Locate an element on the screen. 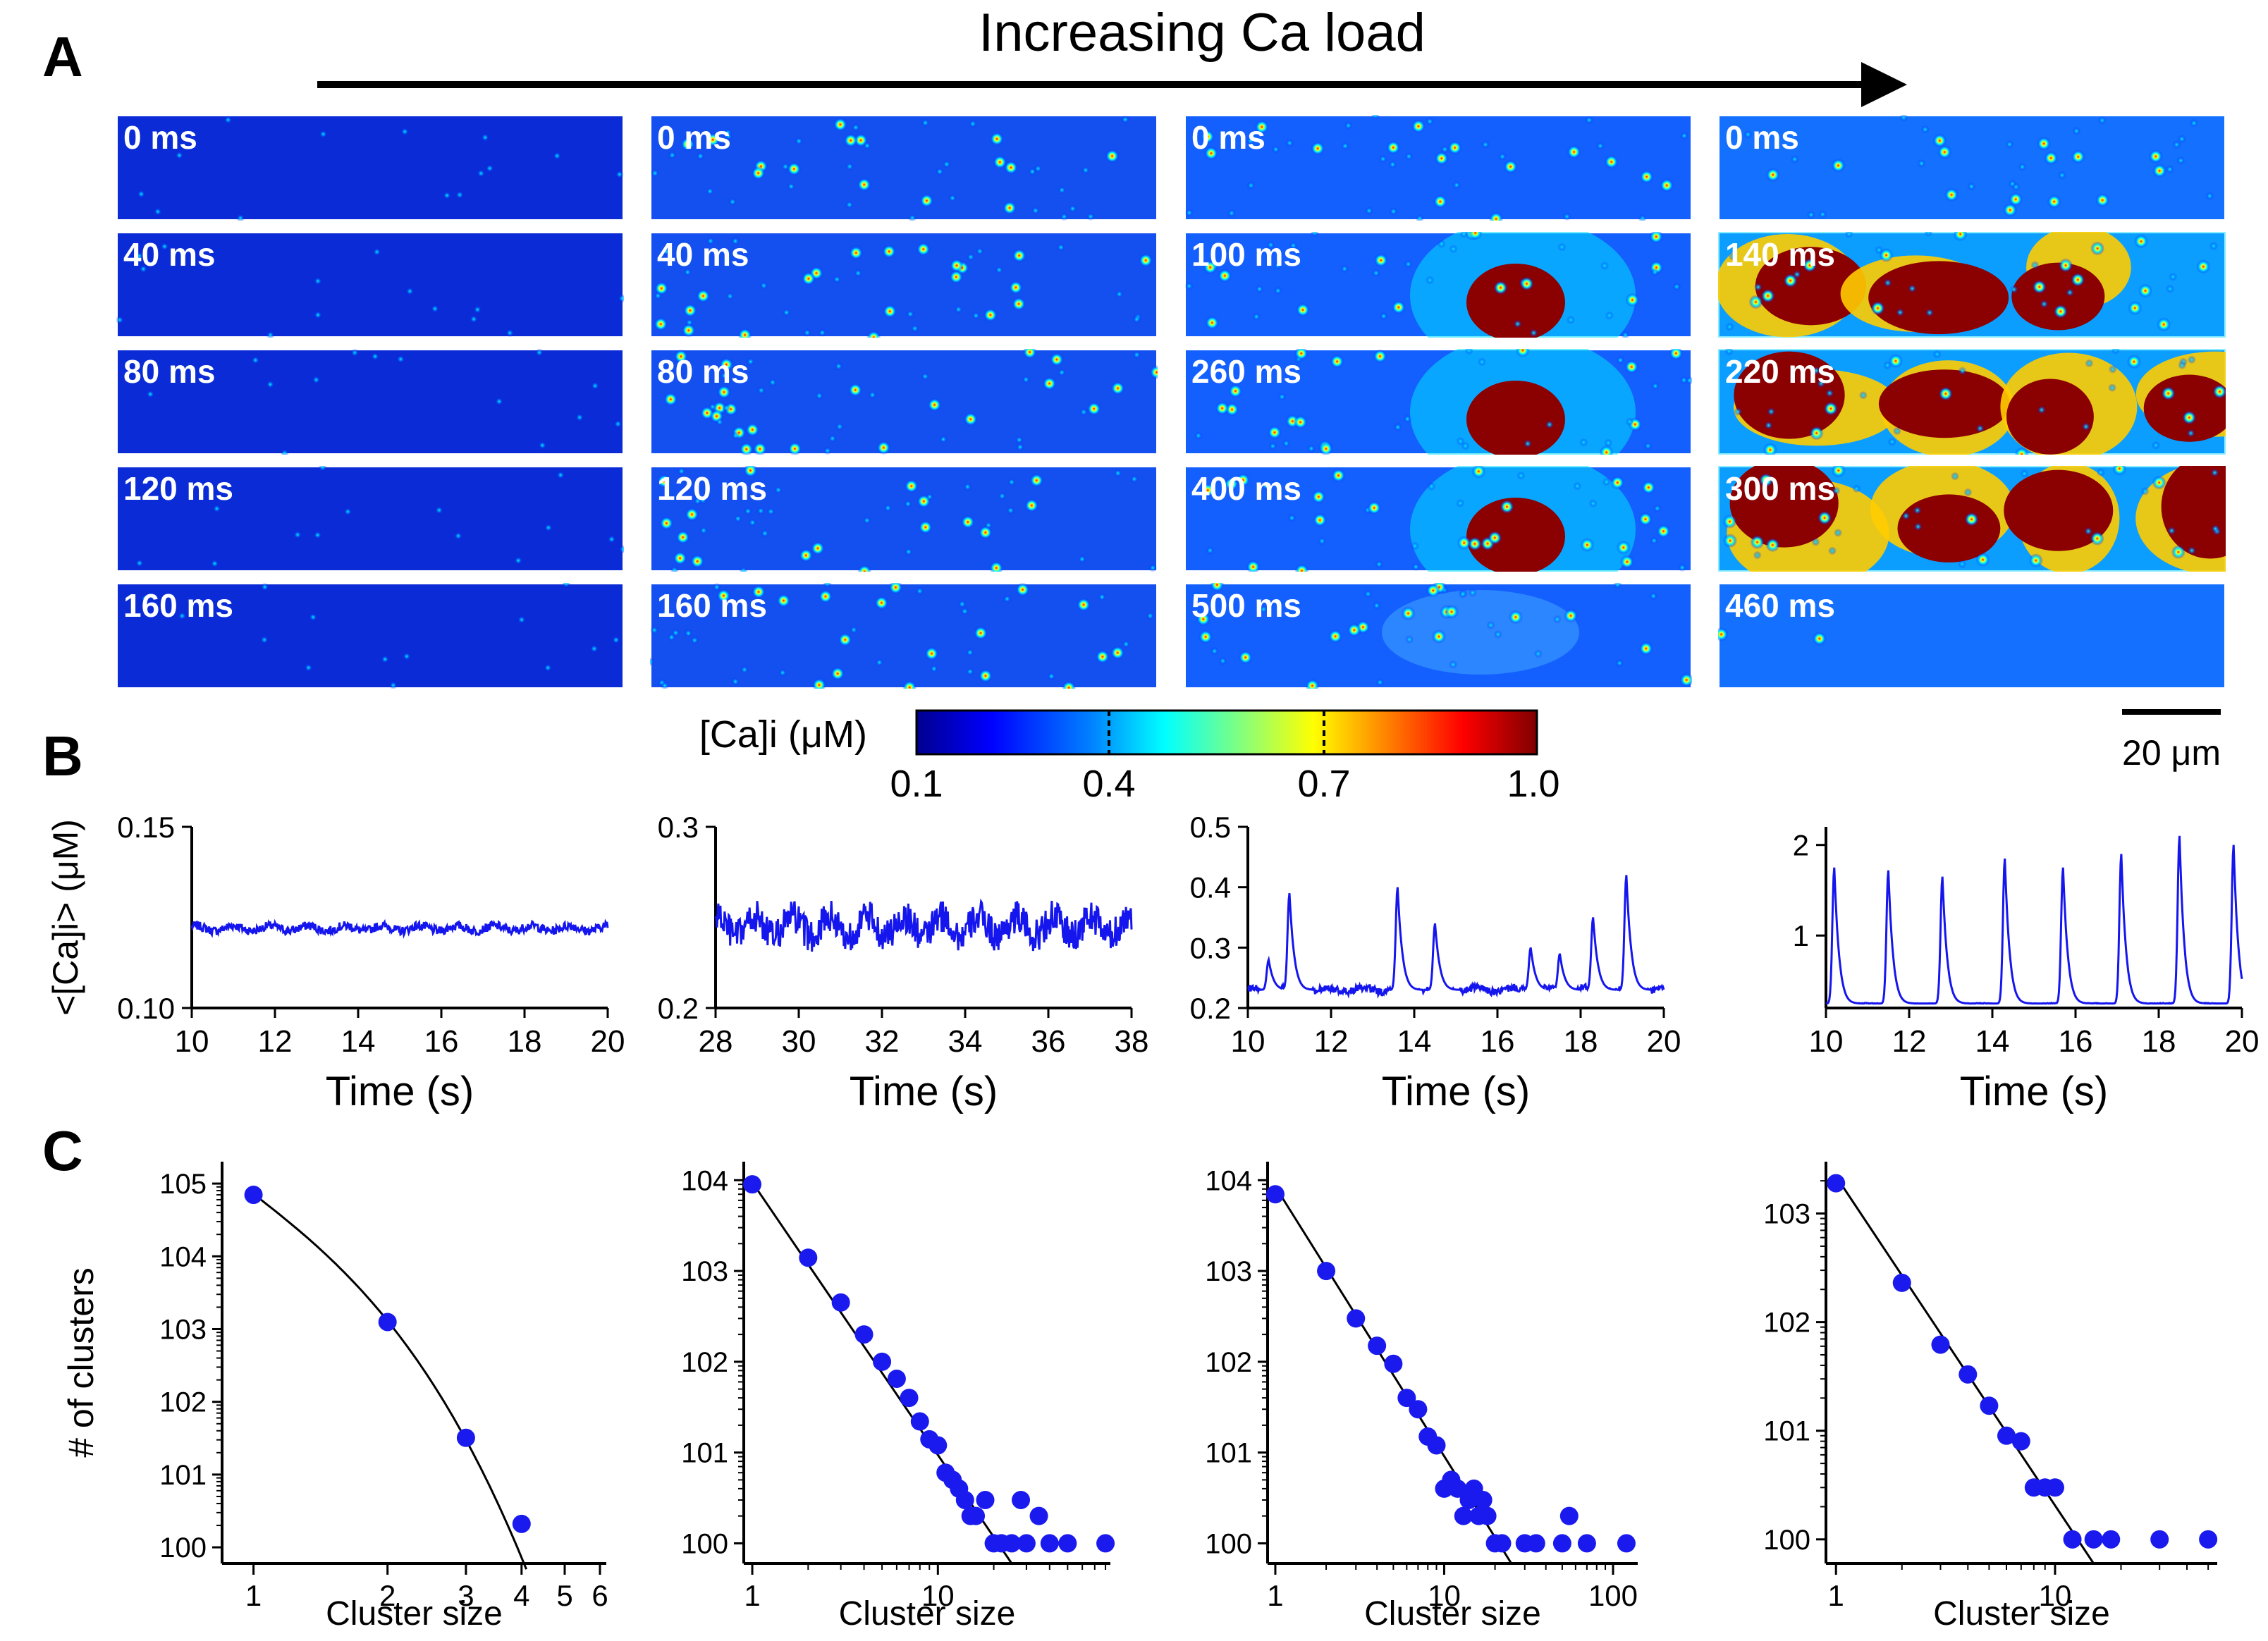 The image size is (2268, 1641). y-tick-label: 105 is located at coordinates (183, 1184).